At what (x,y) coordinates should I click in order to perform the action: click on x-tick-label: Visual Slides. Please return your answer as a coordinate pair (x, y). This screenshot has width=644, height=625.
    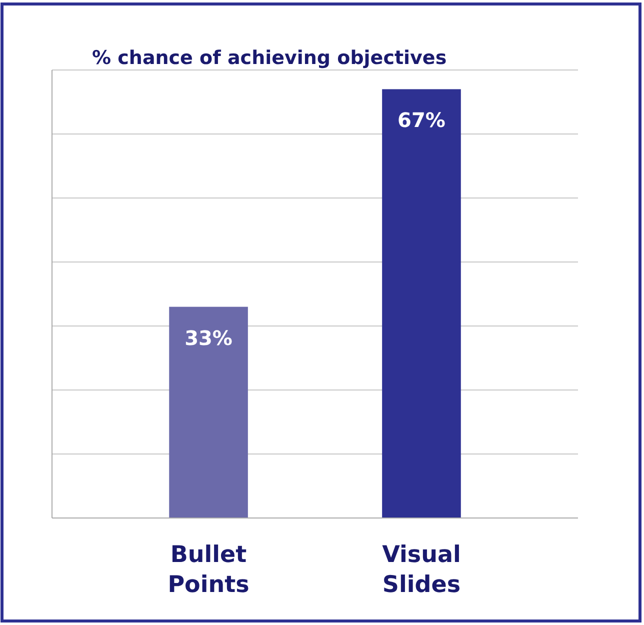
    Looking at the image, I should click on (421, 570).